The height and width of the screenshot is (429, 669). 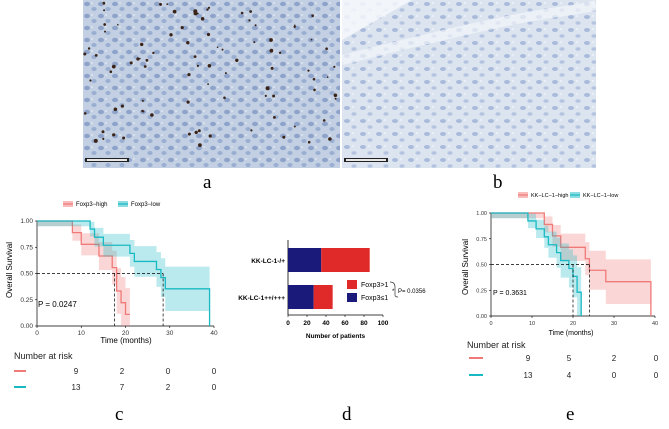 I want to click on significance-star: *, so click(x=393, y=292).